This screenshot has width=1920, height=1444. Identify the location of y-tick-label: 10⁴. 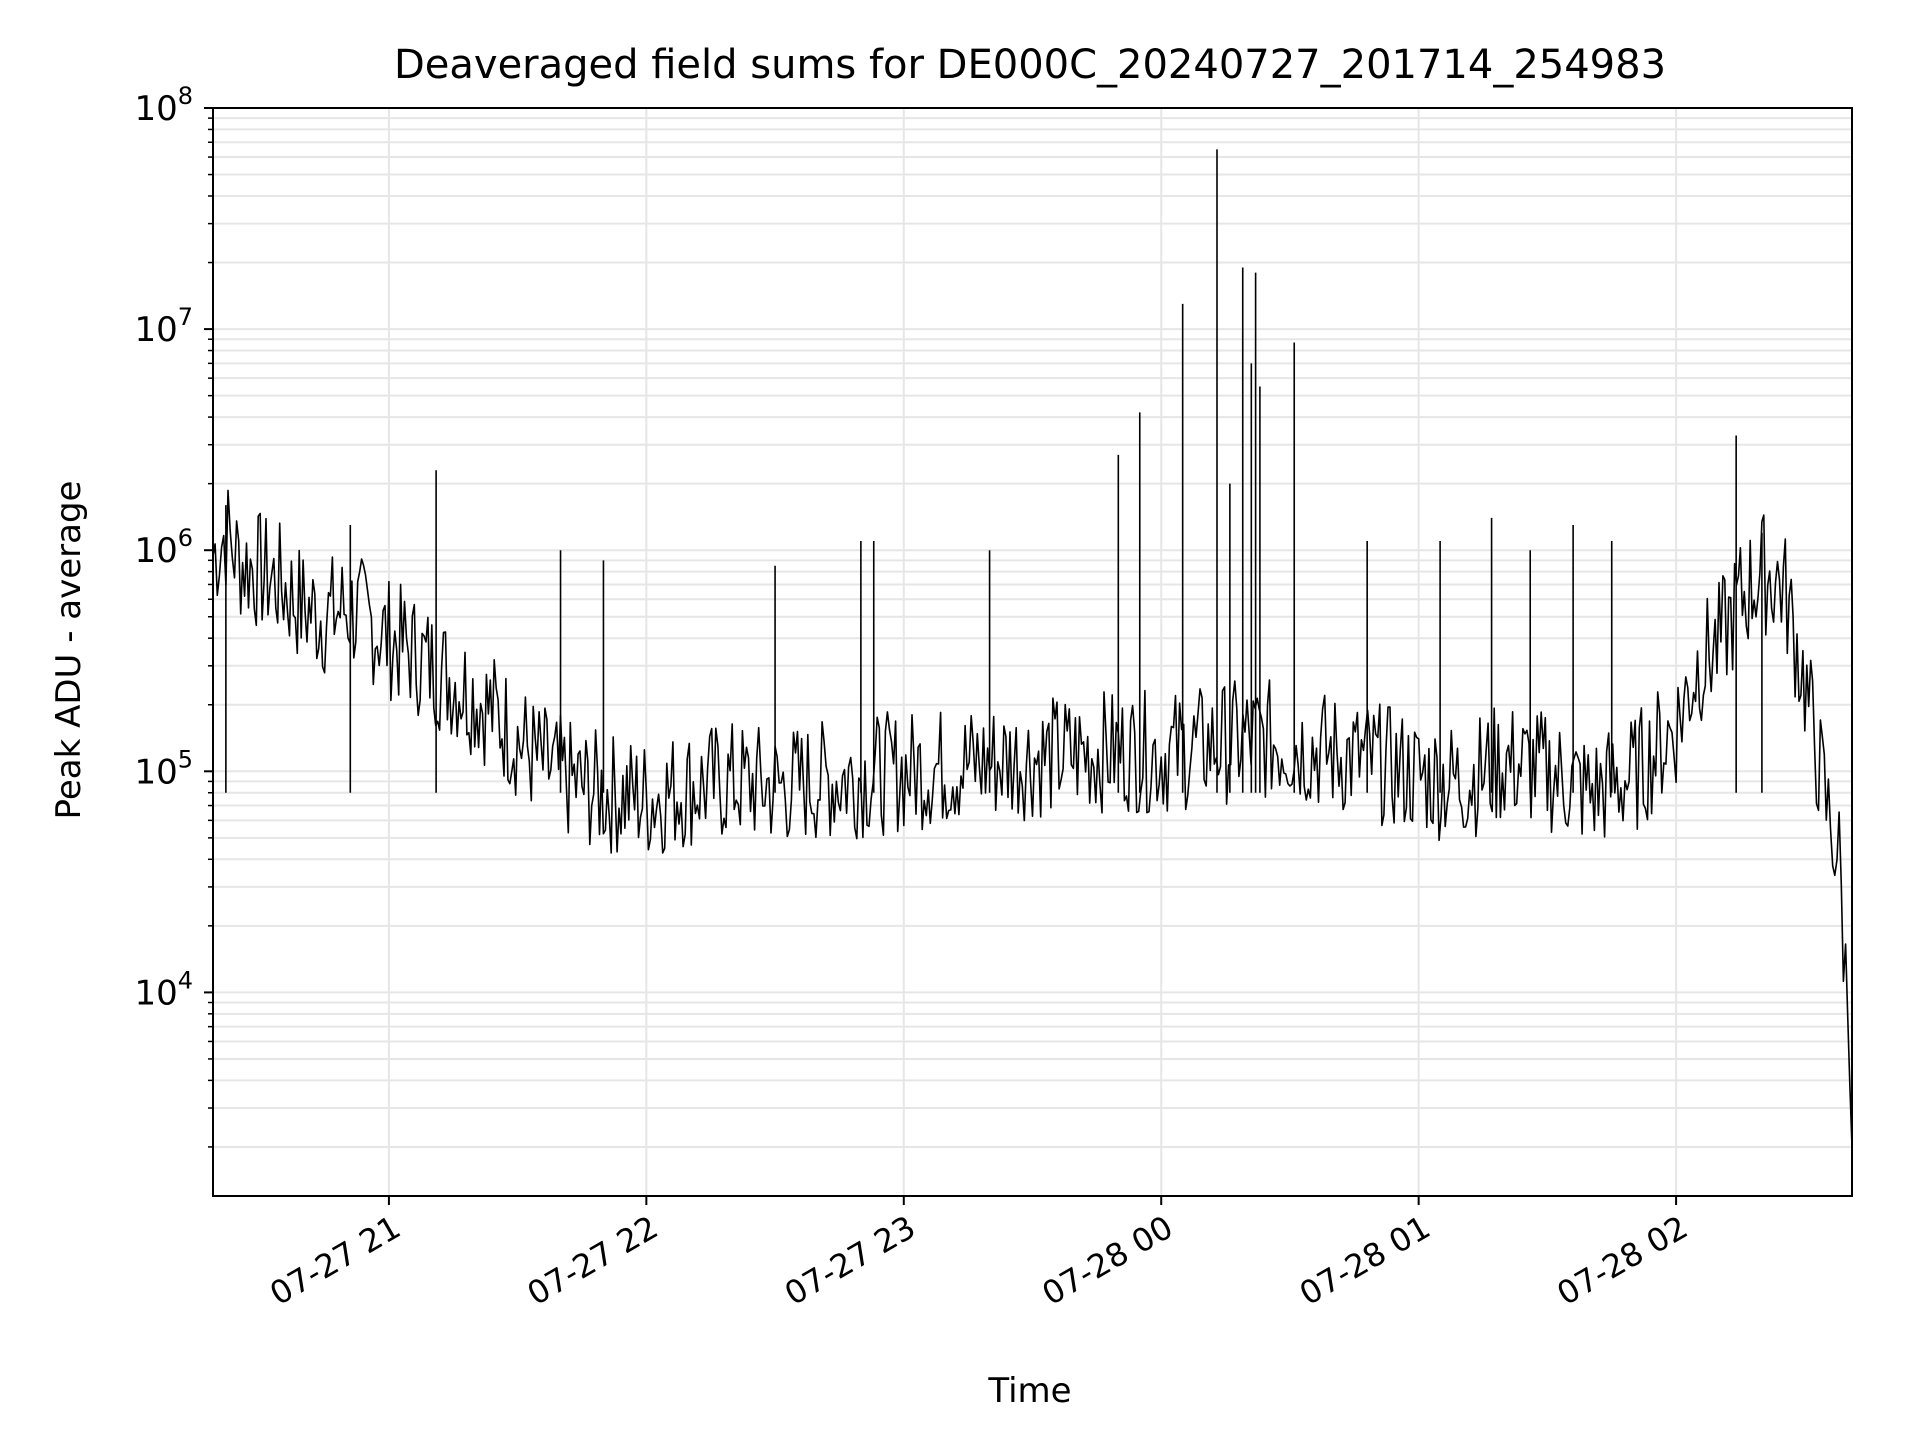
(163, 989).